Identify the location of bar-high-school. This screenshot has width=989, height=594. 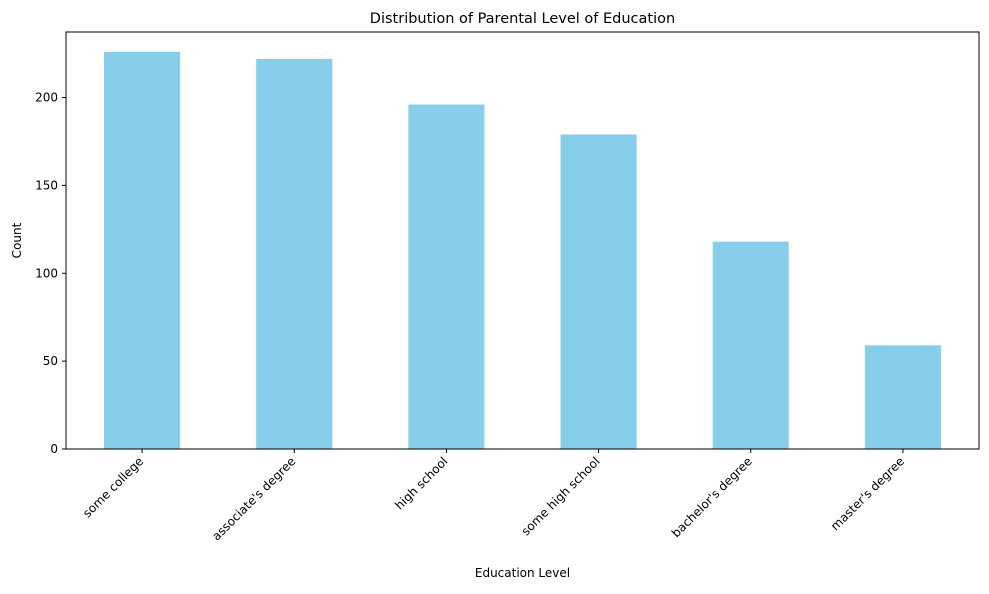
(446, 276).